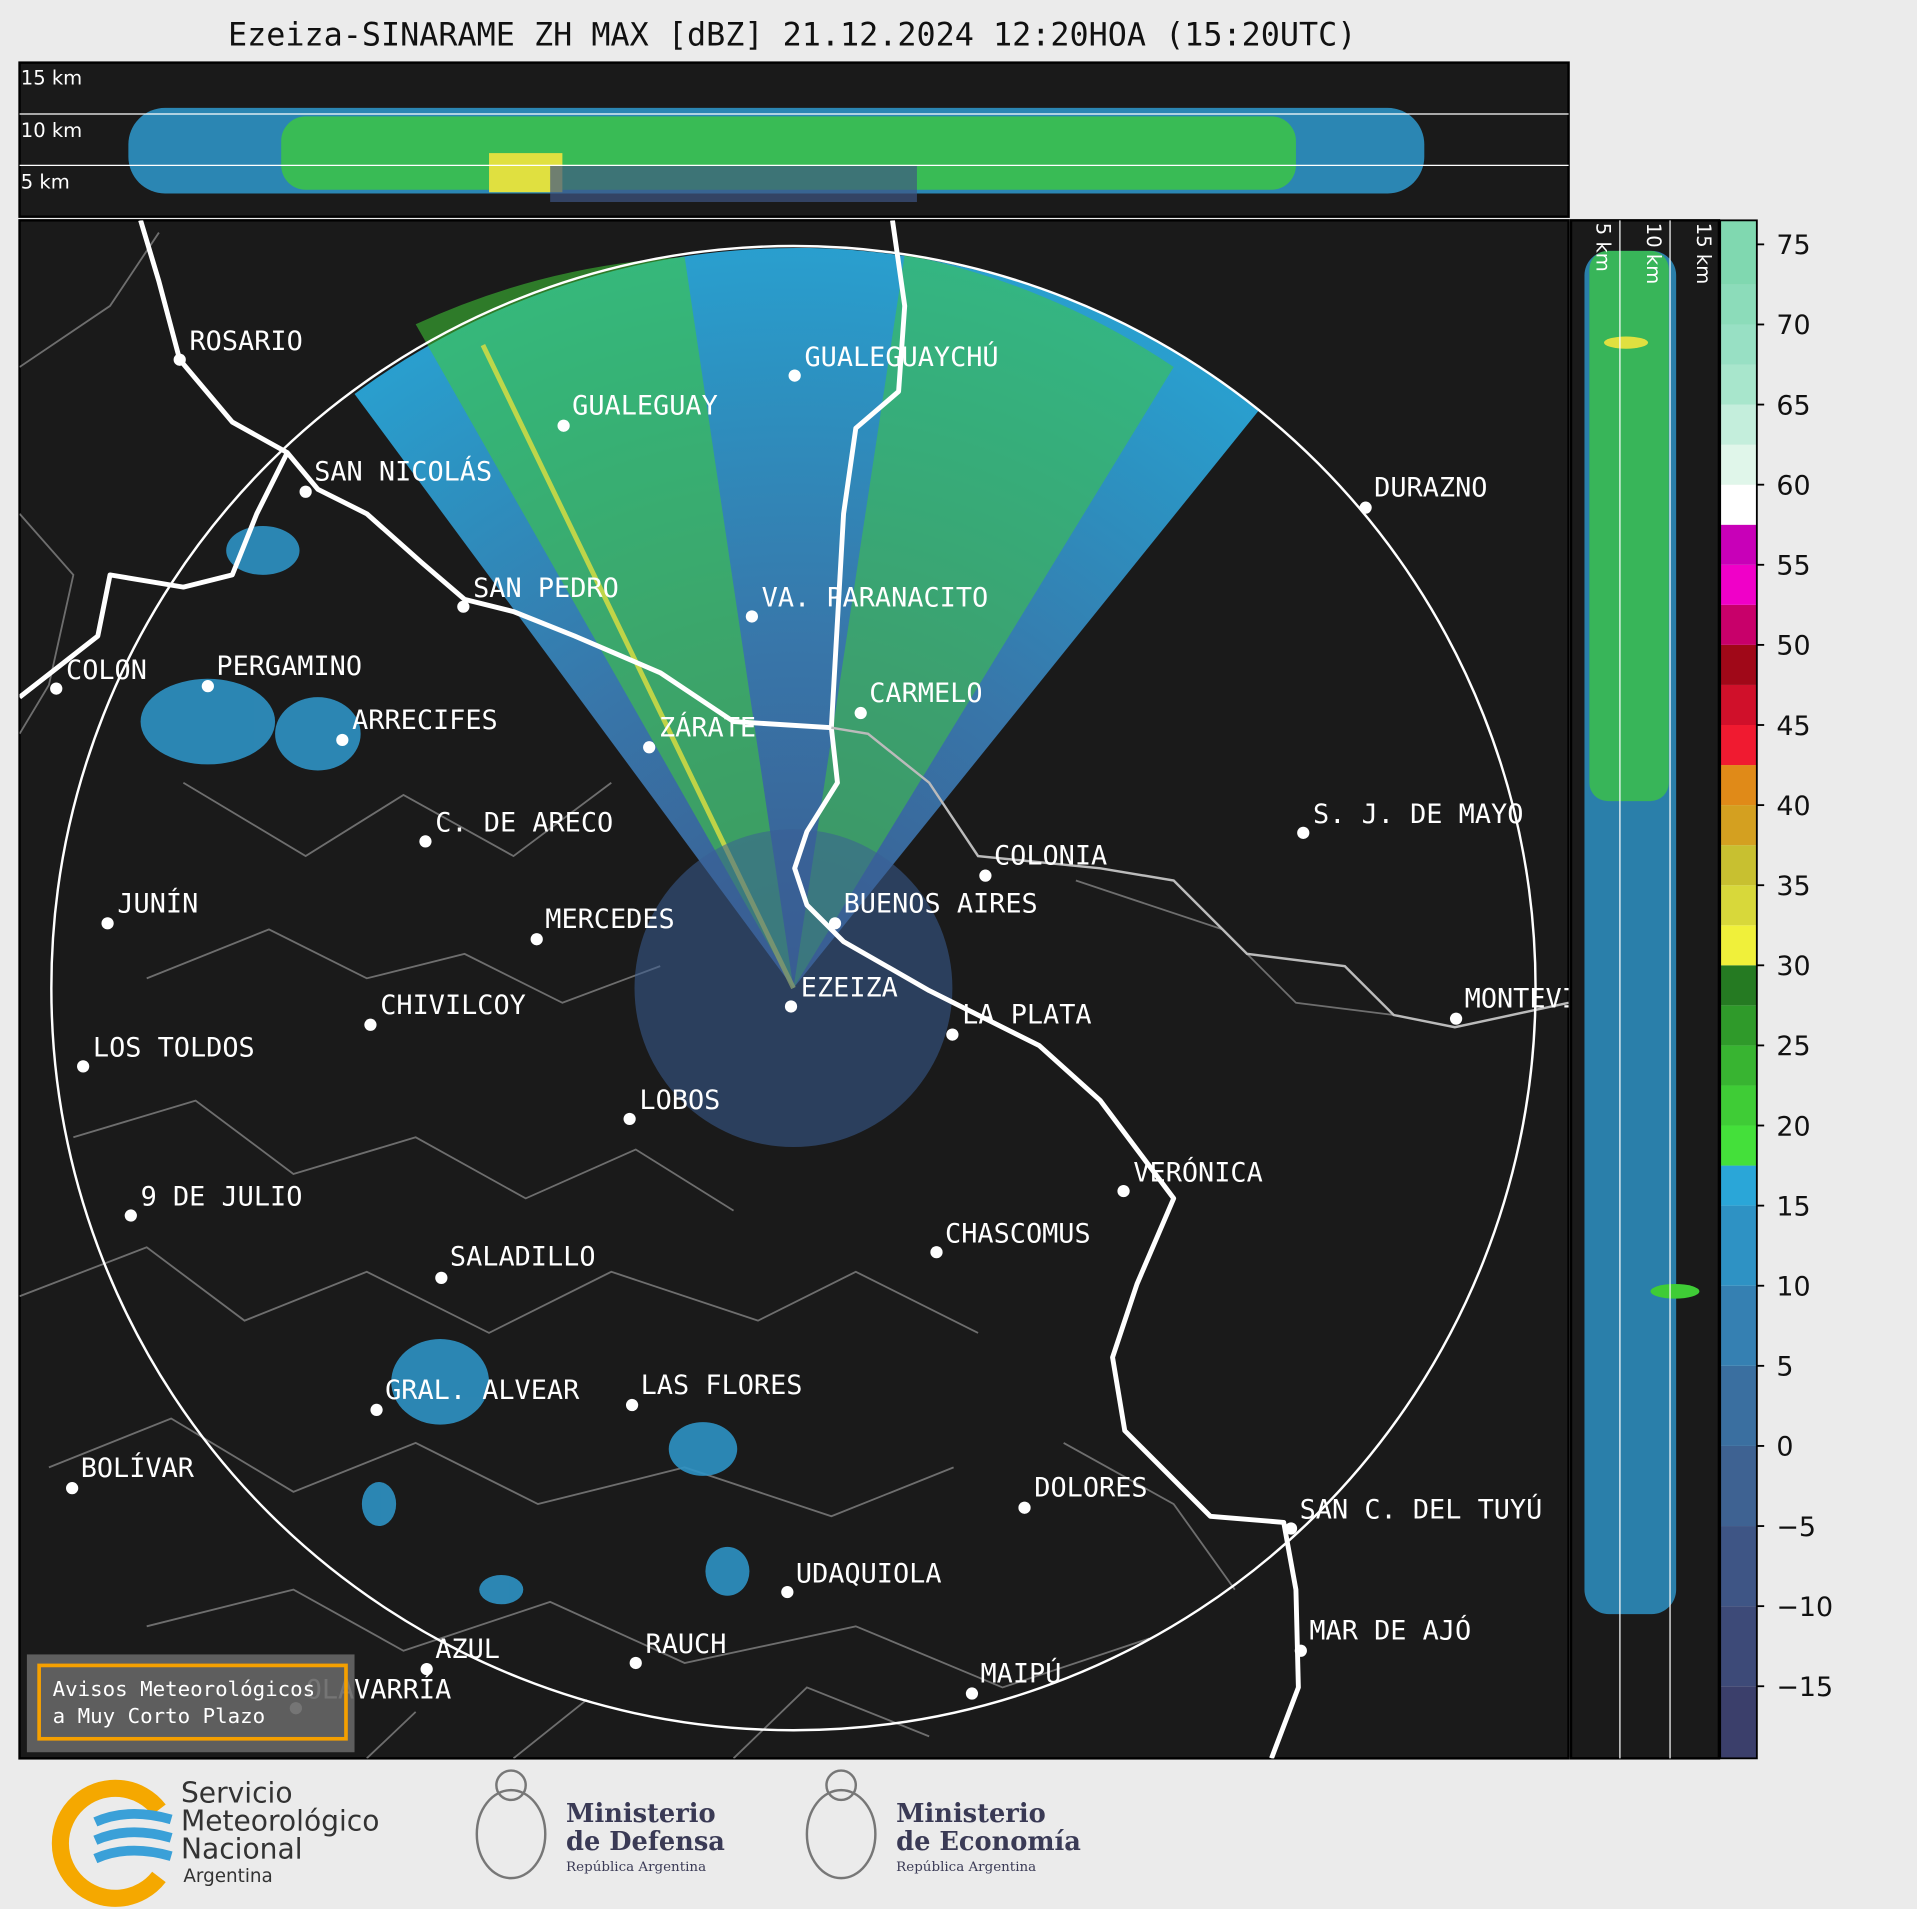 This screenshot has height=1909, width=1917. Describe the element at coordinates (988, 1842) in the screenshot. I see `logo-text: de Economía` at that location.